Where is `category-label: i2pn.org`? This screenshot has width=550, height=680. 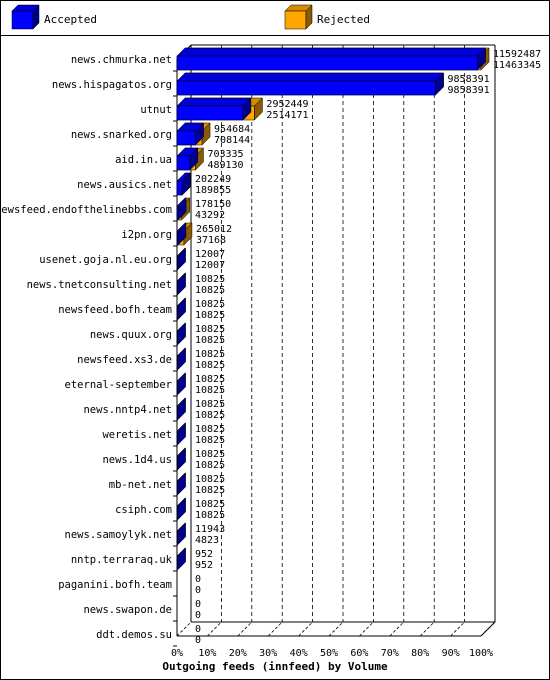 category-label: i2pn.org is located at coordinates (146, 235).